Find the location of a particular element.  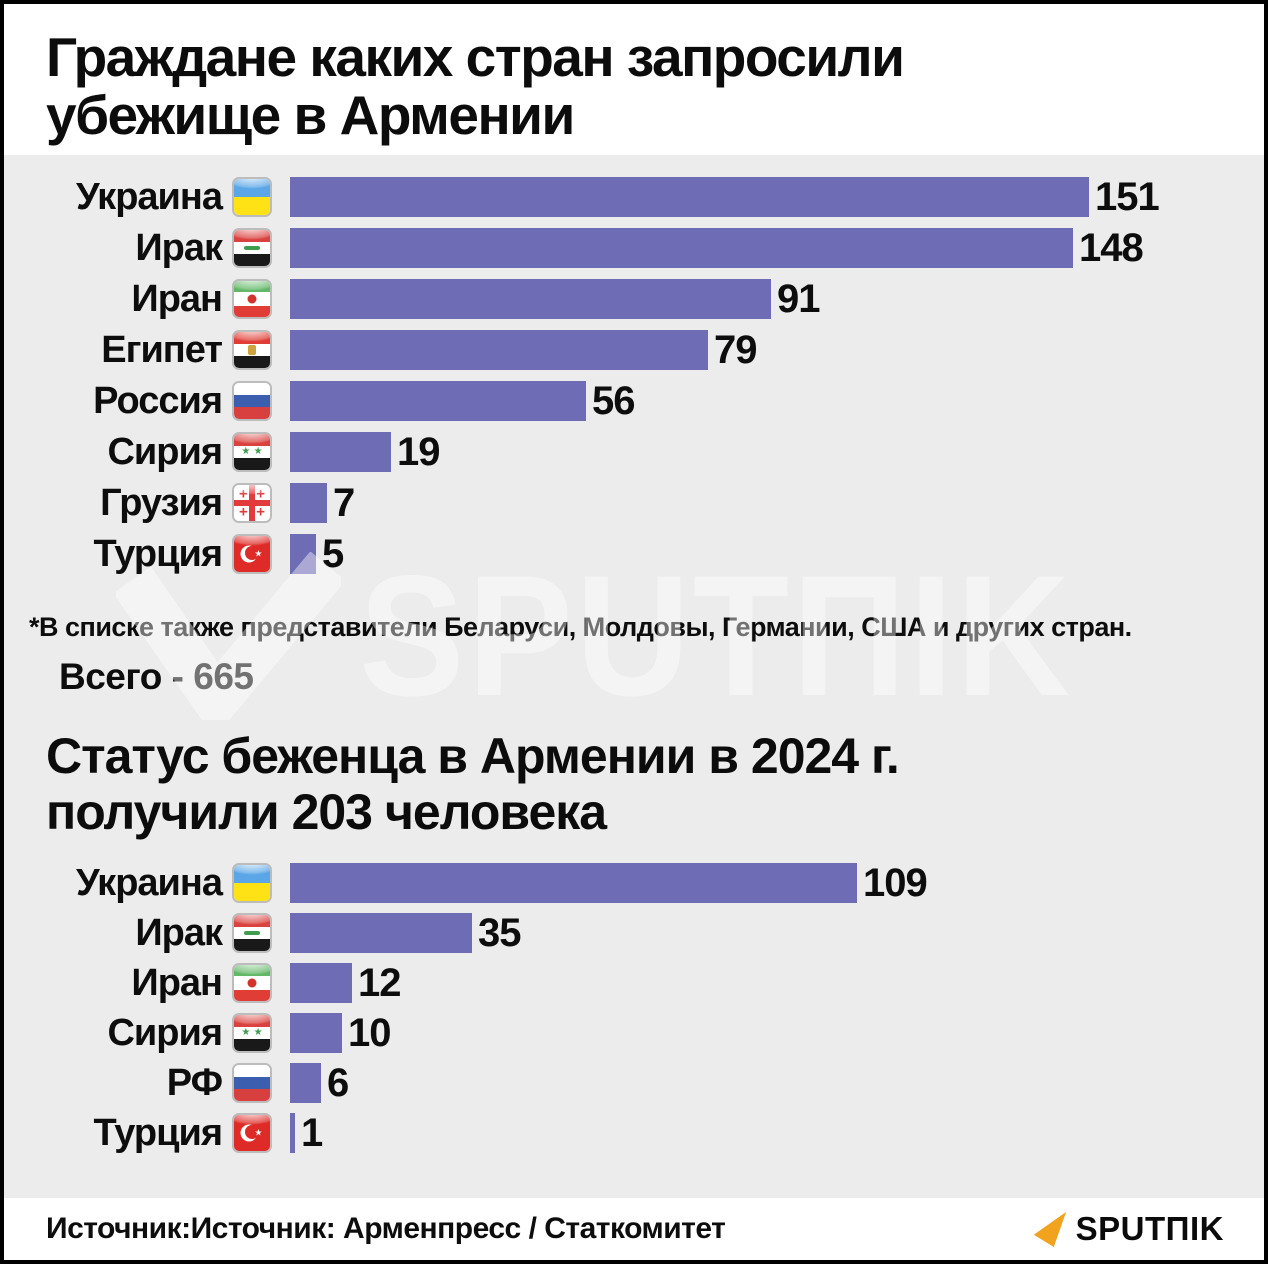

chart-row: Сирия ★ ★ 19 is located at coordinates (636, 452).